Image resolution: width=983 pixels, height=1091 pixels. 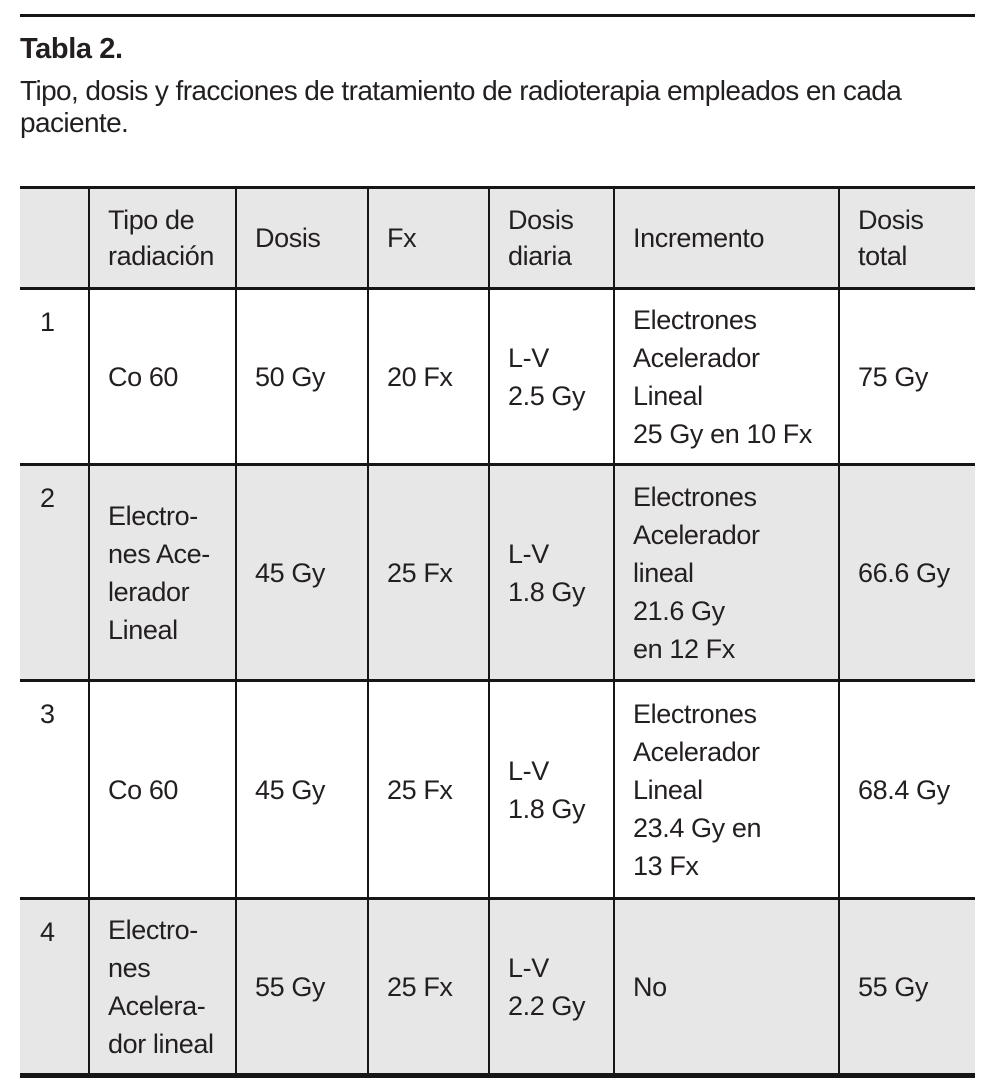 What do you see at coordinates (161, 986) in the screenshot?
I see `cell-tipo-radiacion: Electro- nes Acelera- dor lineal` at bounding box center [161, 986].